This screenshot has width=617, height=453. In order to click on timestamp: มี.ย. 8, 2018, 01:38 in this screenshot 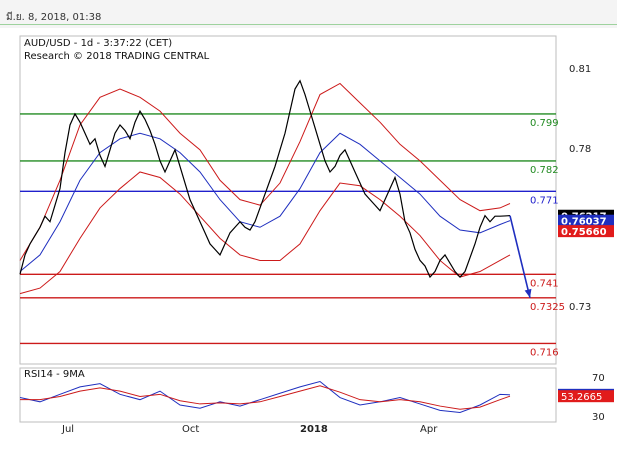, I will do `click(54, 17)`.